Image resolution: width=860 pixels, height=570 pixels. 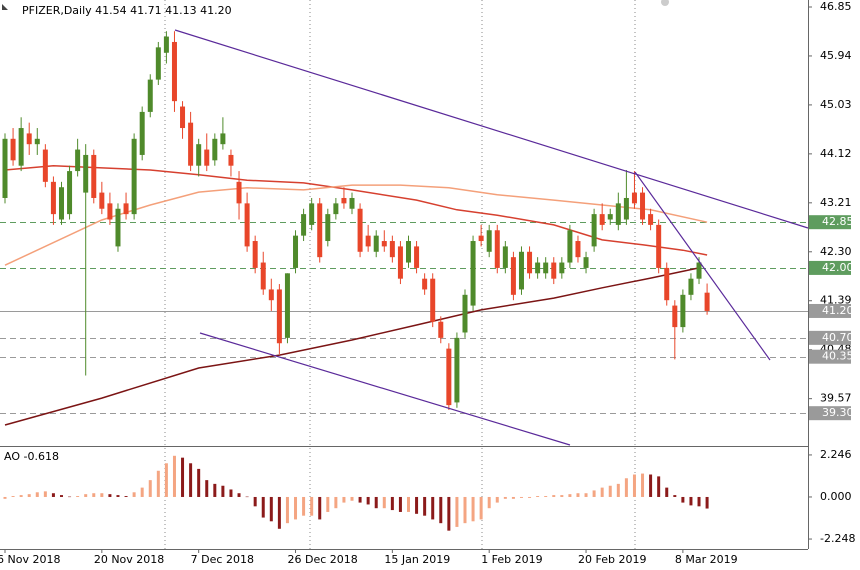 I want to click on x-tick-label: 20 Nov 2018, so click(x=129, y=559).